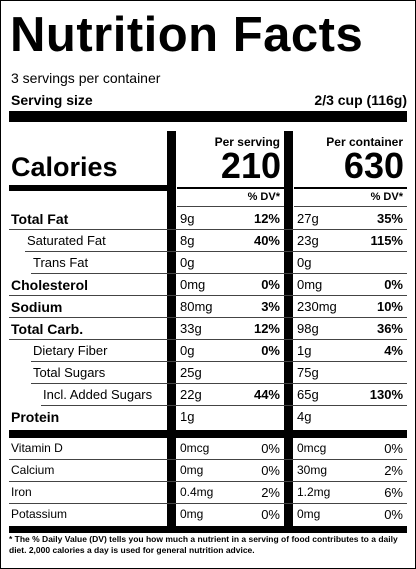  I want to click on nutrient-name: Total Carb., so click(47, 329).